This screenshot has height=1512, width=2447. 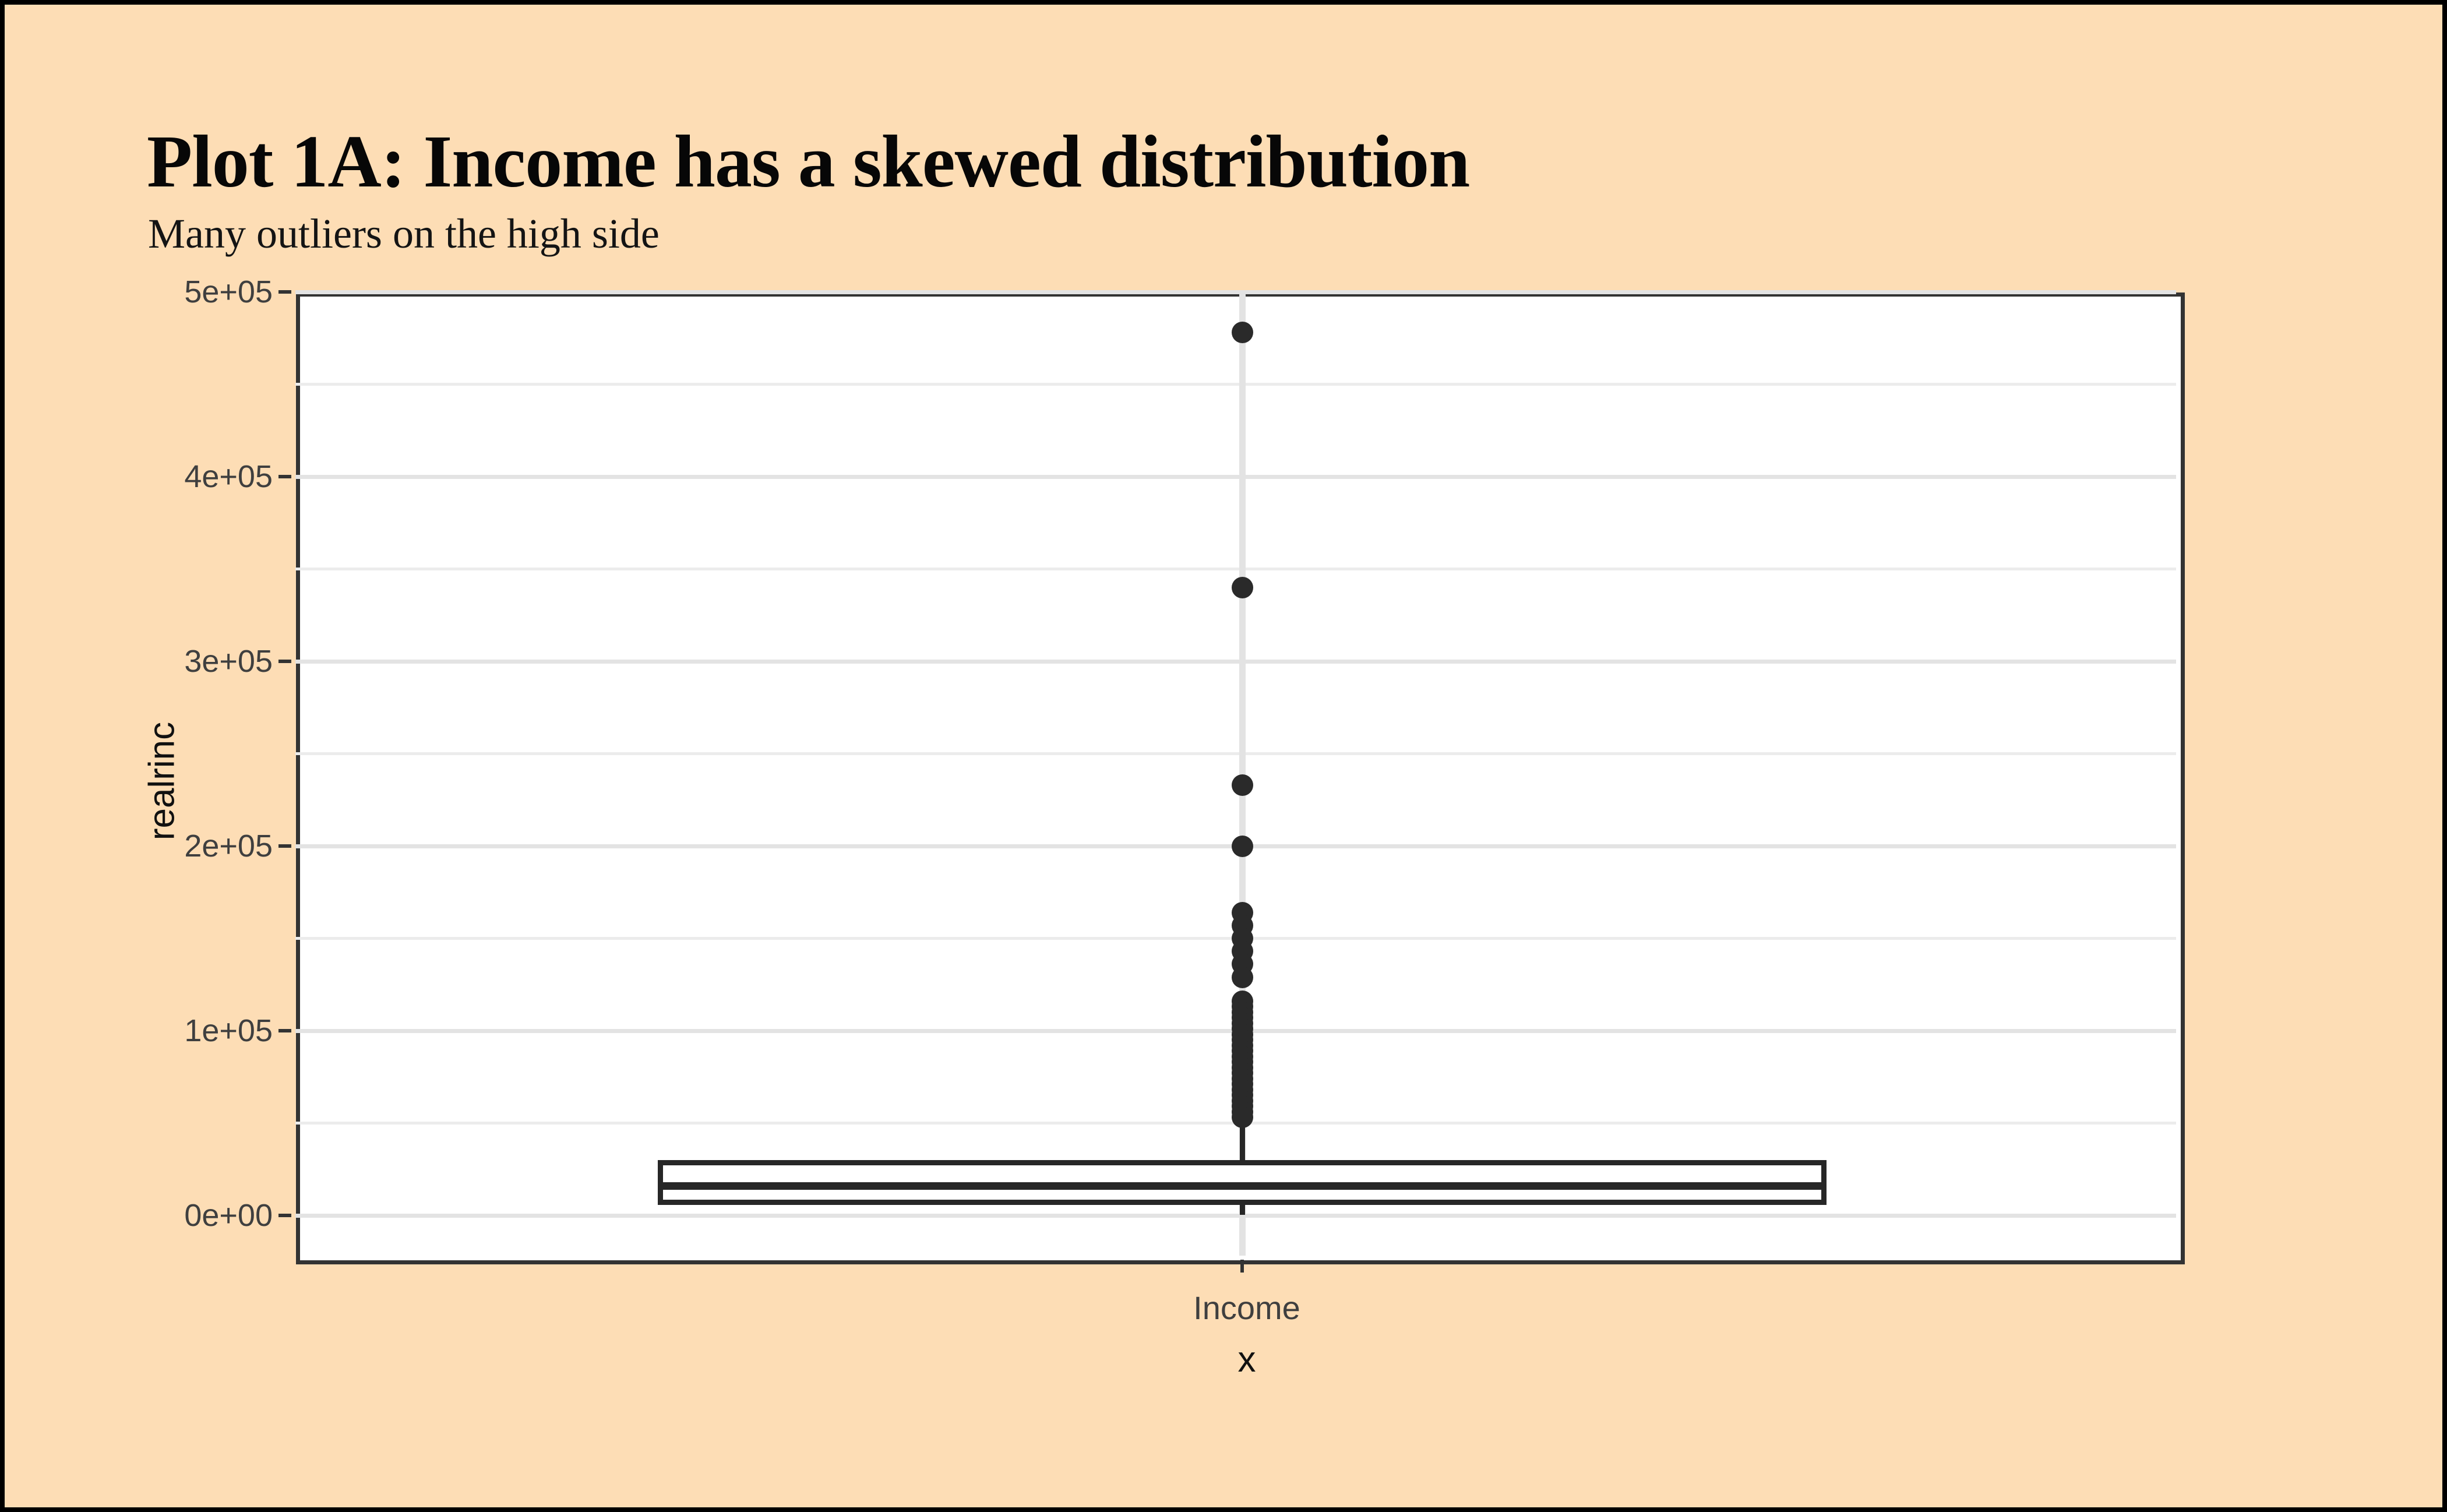 I want to click on x-tick-label-income: Income, so click(x=1246, y=1307).